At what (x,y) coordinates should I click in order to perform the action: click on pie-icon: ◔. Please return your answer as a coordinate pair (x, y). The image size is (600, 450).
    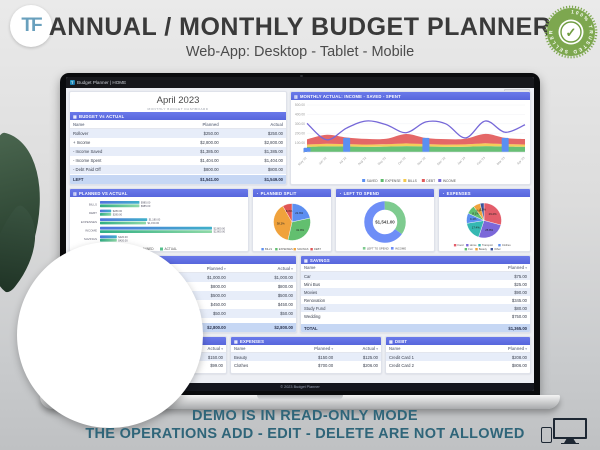
    Looking at the image, I should click on (340, 193).